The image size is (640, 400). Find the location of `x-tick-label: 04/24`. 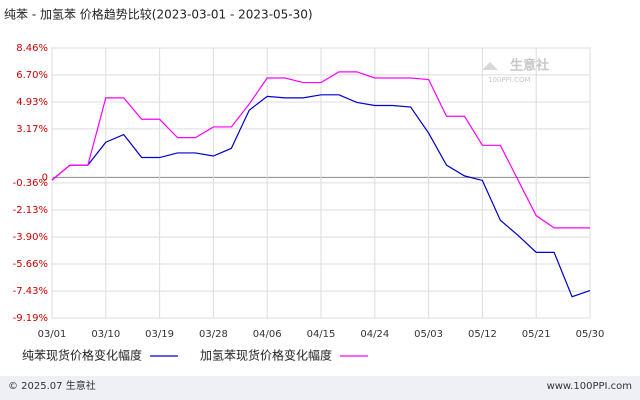

x-tick-label: 04/24 is located at coordinates (374, 334).